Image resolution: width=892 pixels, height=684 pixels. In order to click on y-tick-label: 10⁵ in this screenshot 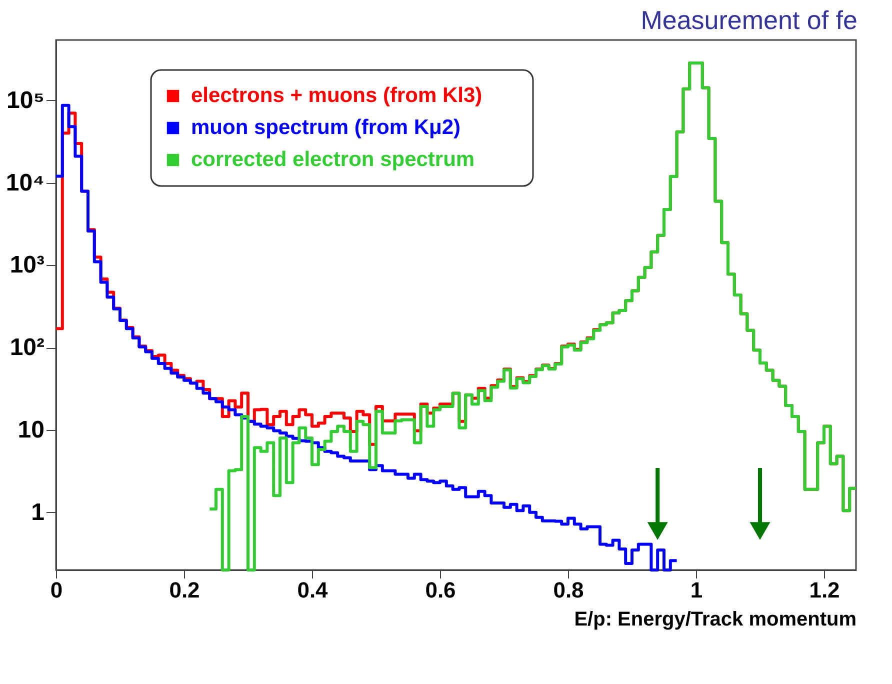, I will do `click(25, 100)`.